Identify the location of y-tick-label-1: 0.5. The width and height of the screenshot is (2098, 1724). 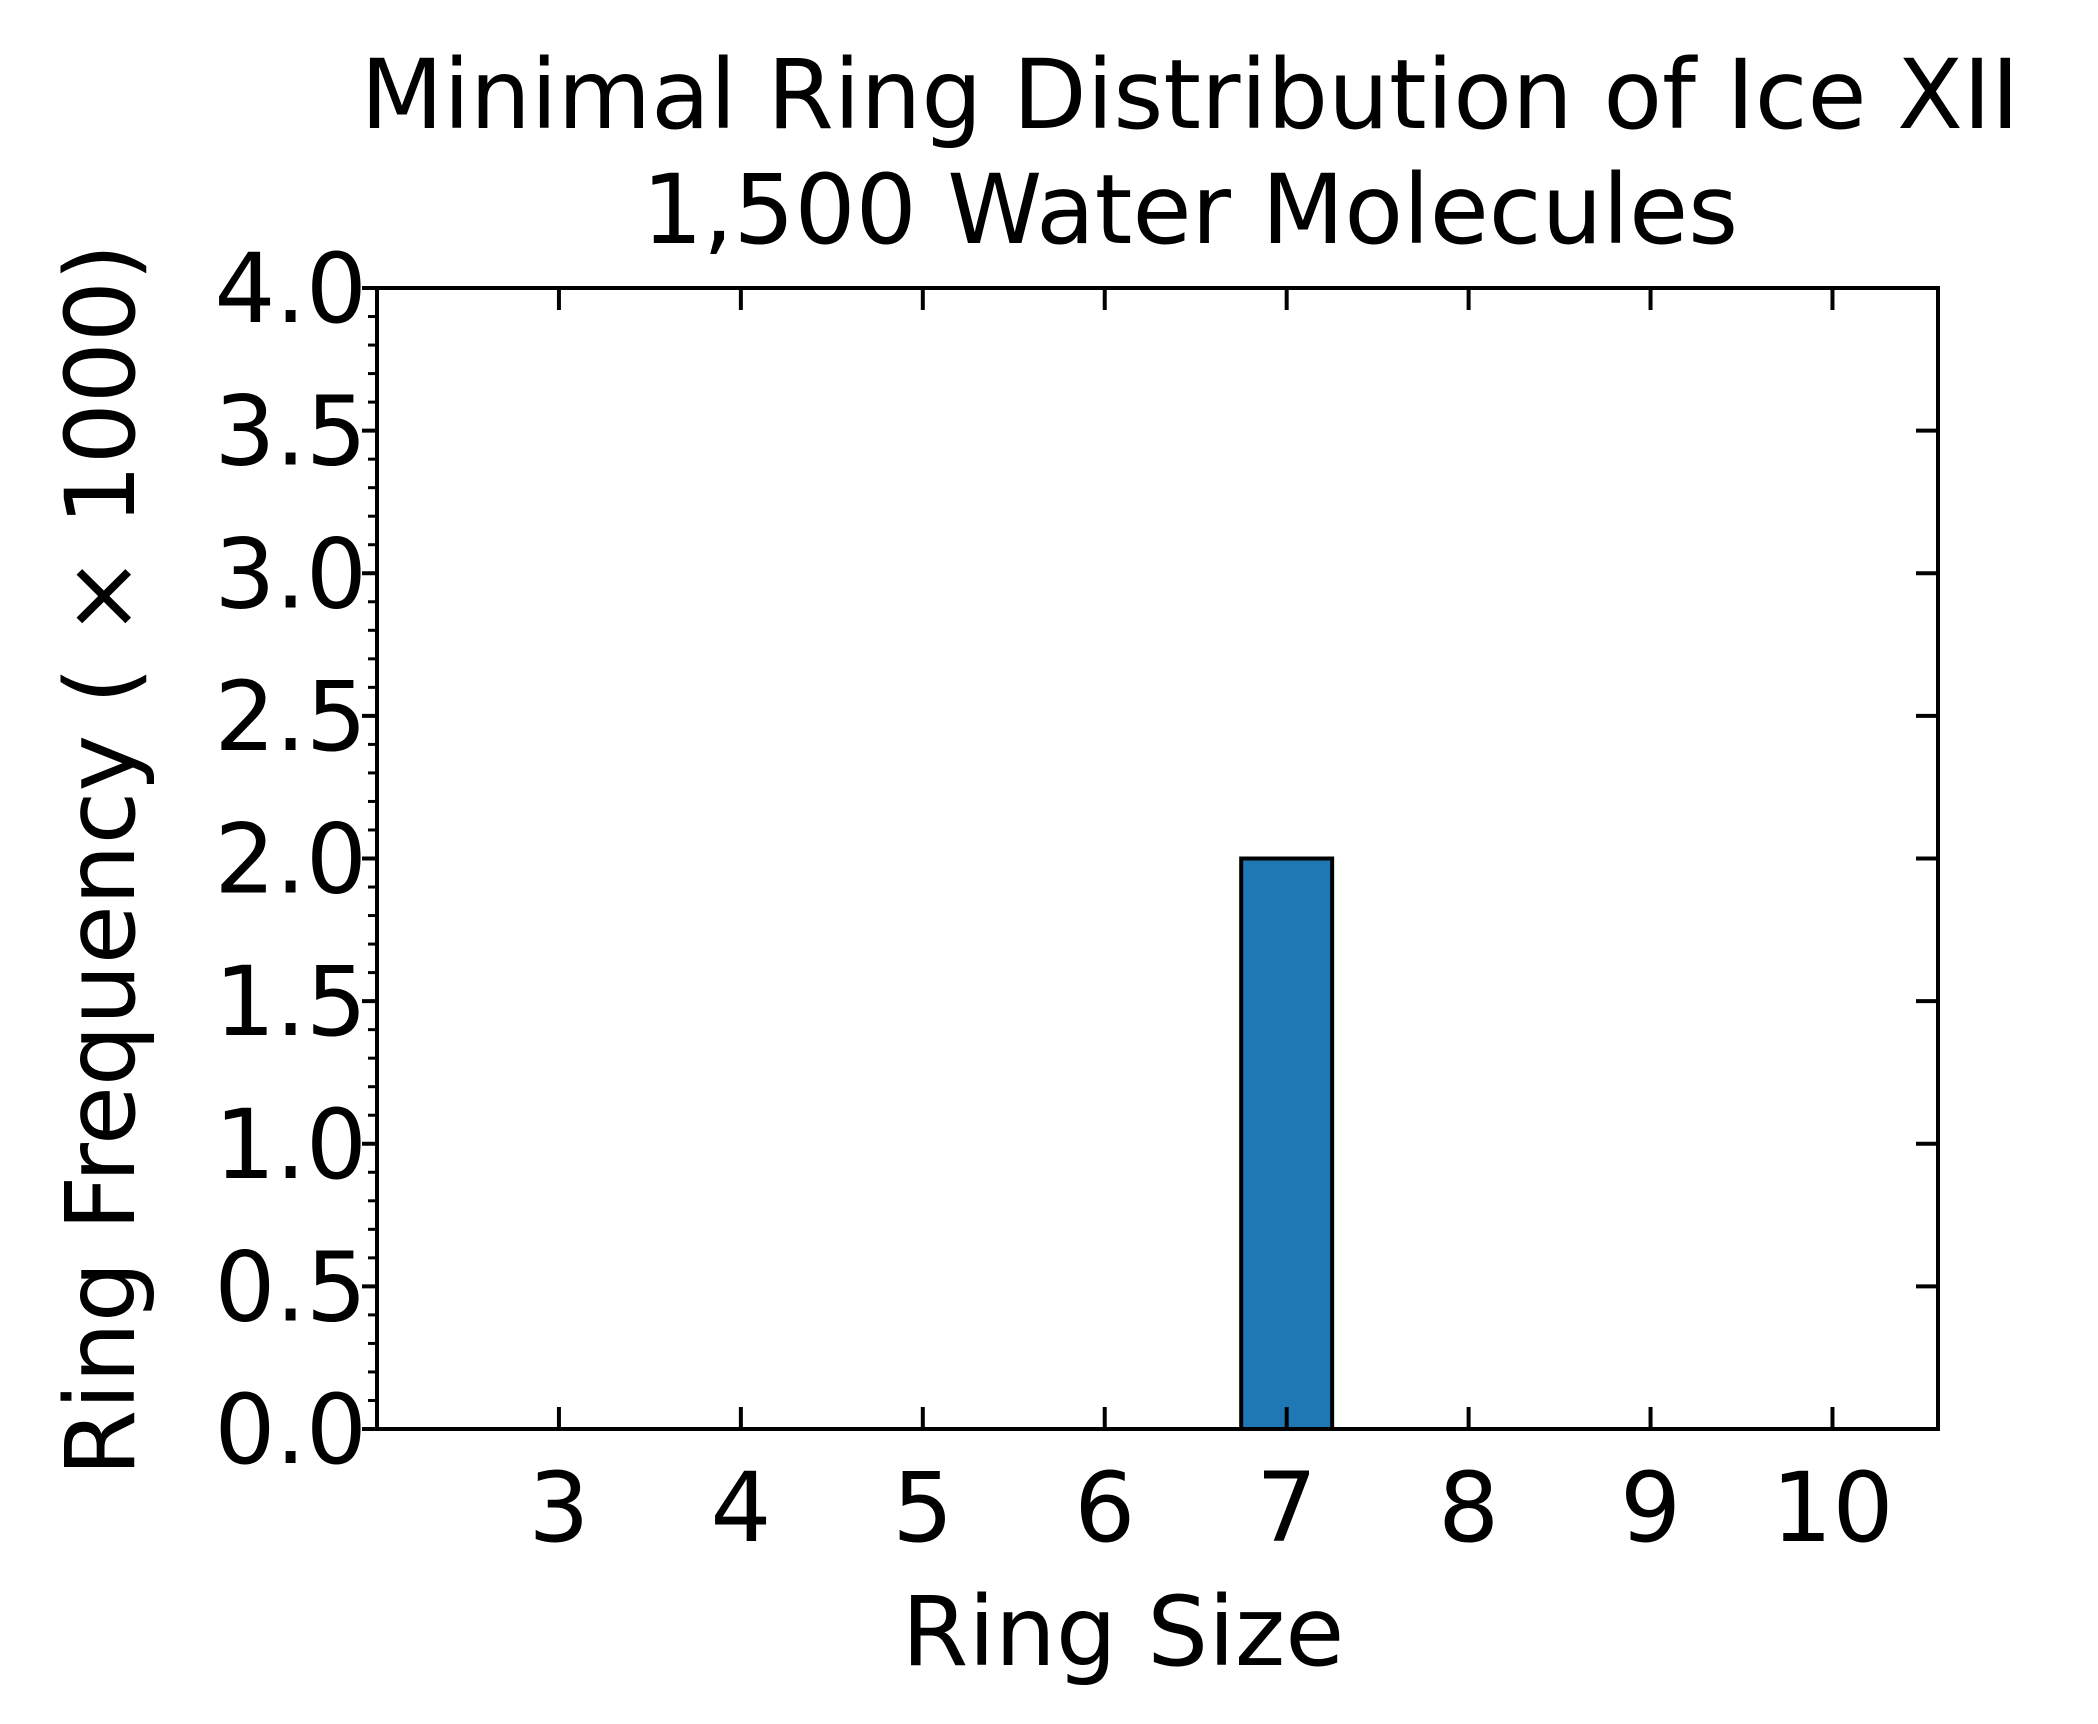
(290, 1287).